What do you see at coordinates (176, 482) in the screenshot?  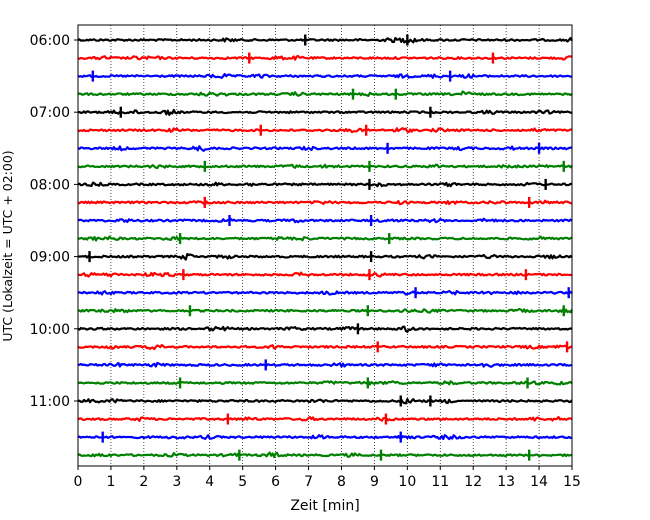 I see `x-tick-label: 3` at bounding box center [176, 482].